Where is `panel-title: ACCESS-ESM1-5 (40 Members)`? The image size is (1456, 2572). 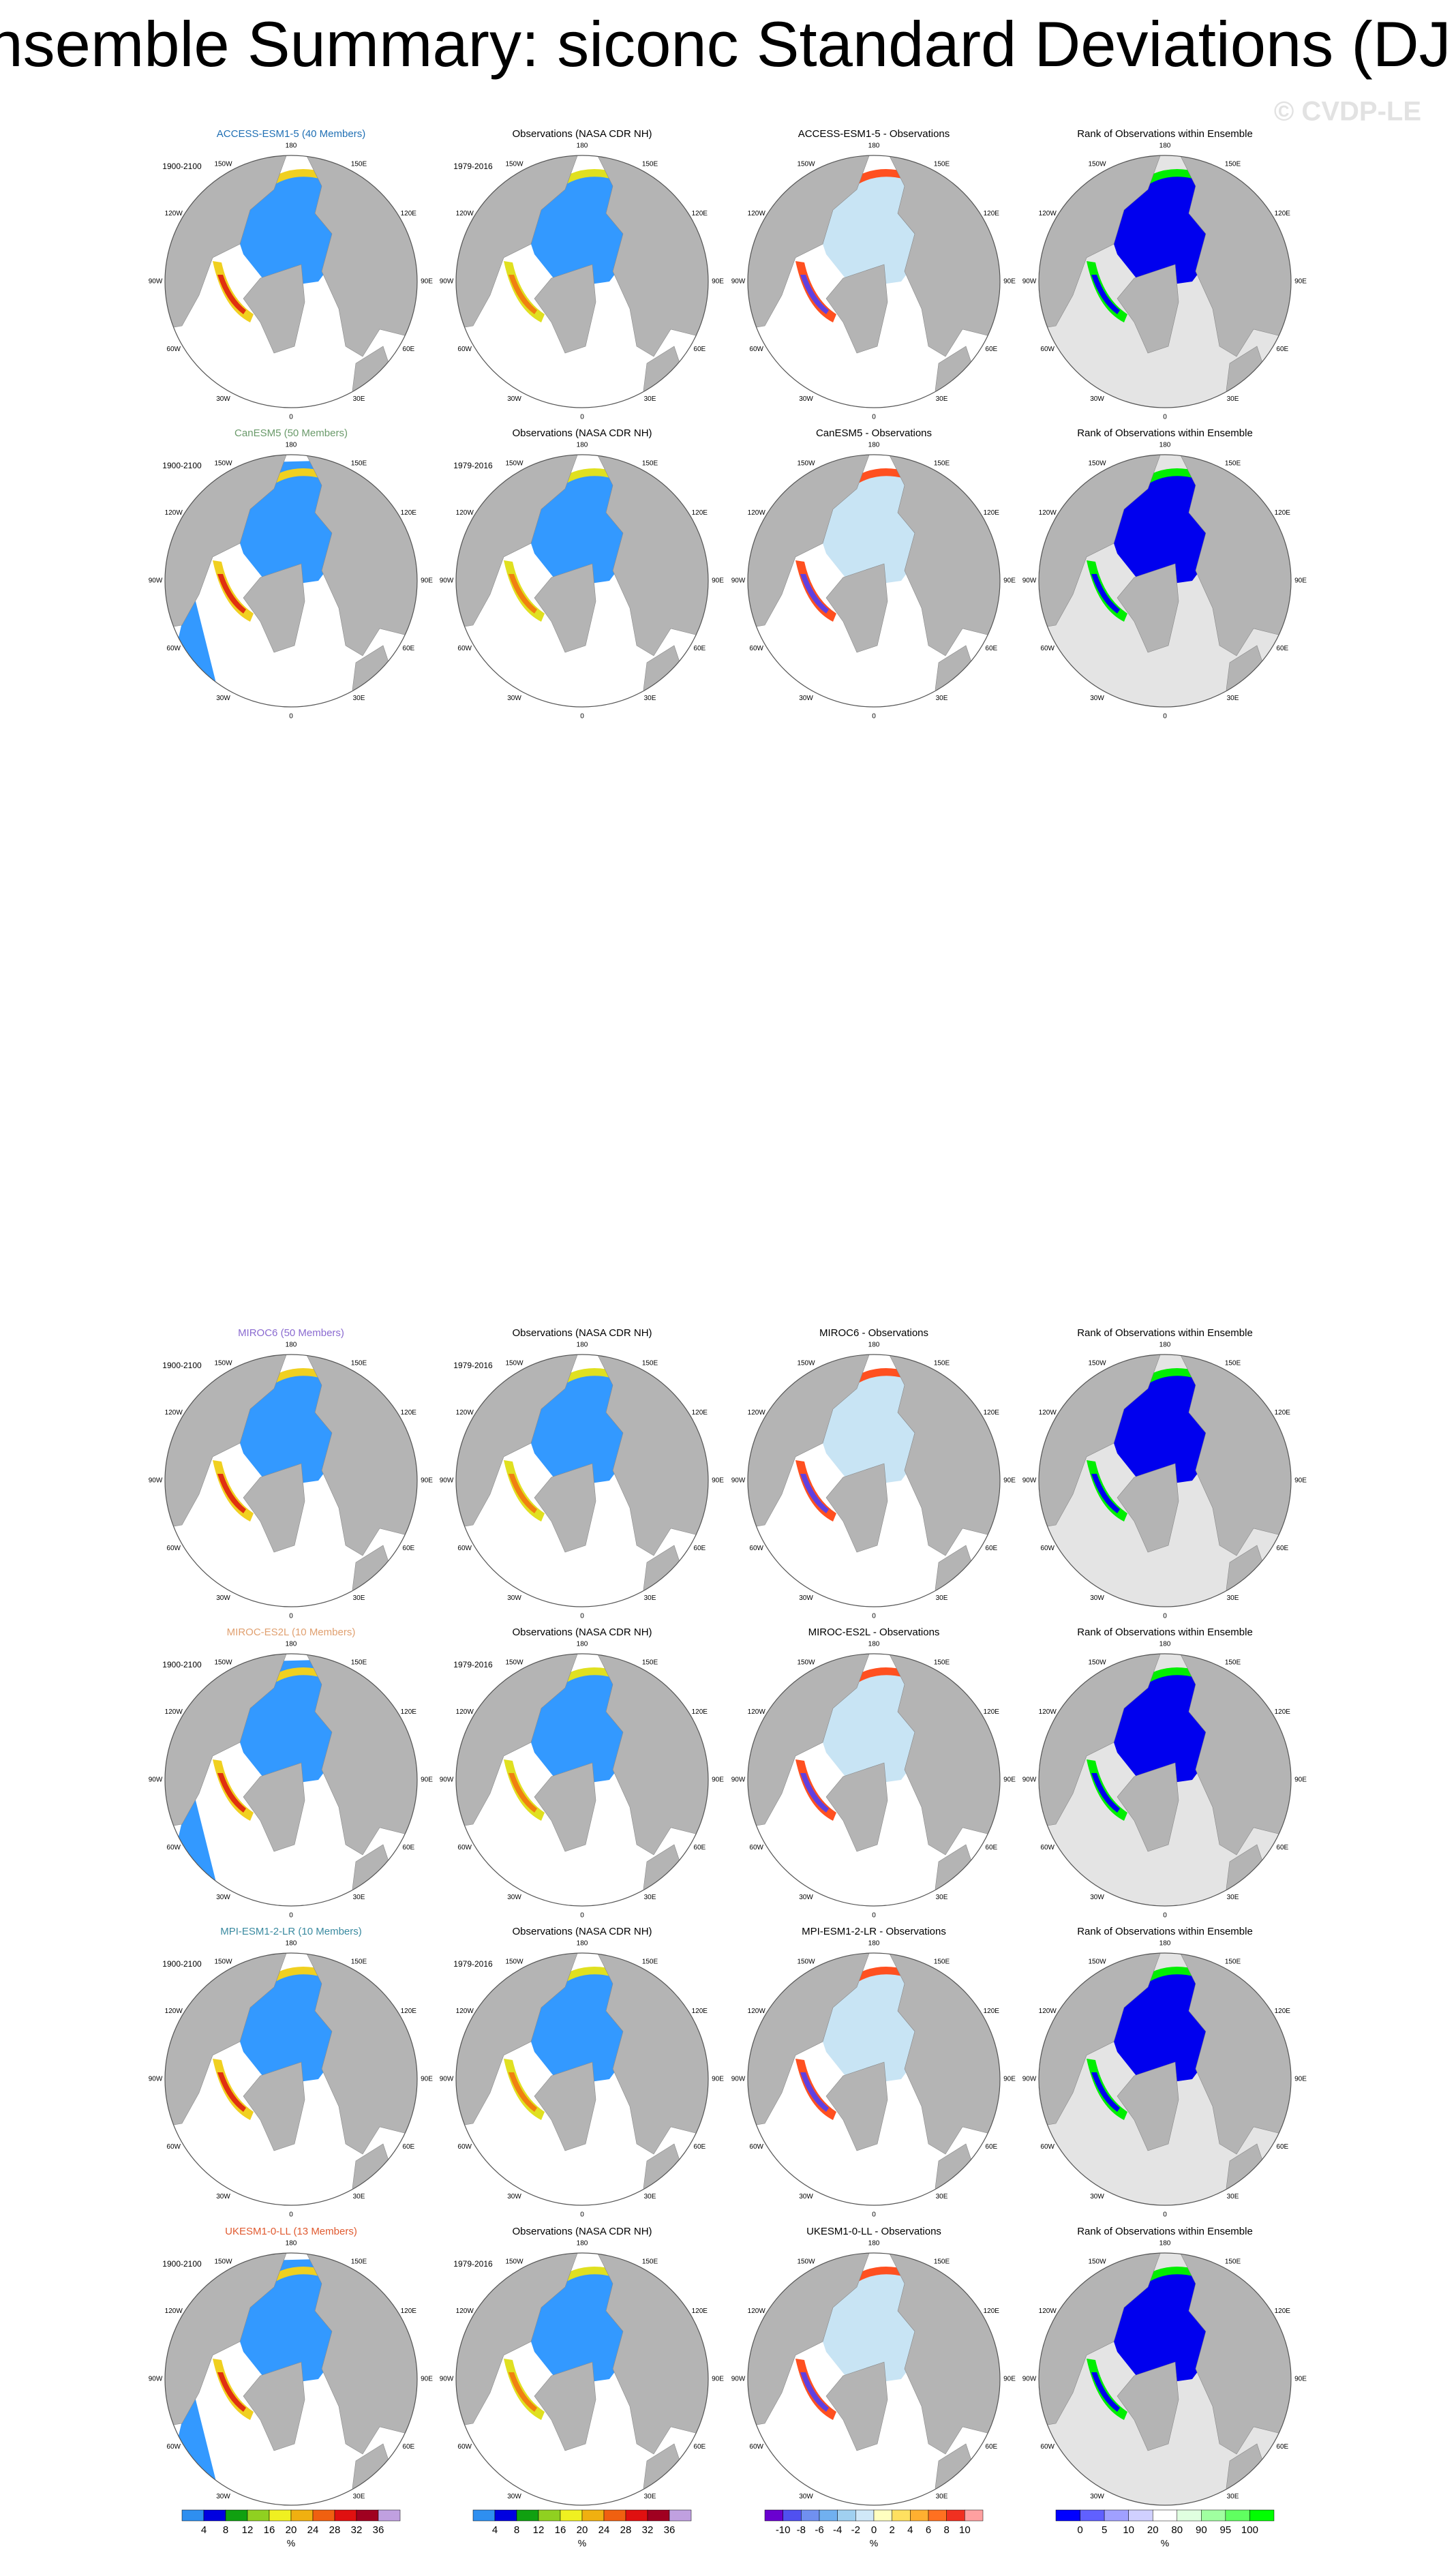
panel-title: ACCESS-ESM1-5 (40 Members) is located at coordinates (291, 134).